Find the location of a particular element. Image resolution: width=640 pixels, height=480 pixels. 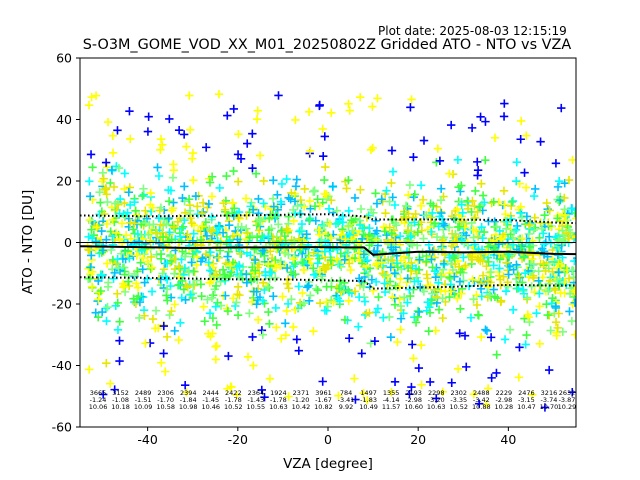

bin-count-label: 1355 is located at coordinates (391, 393).